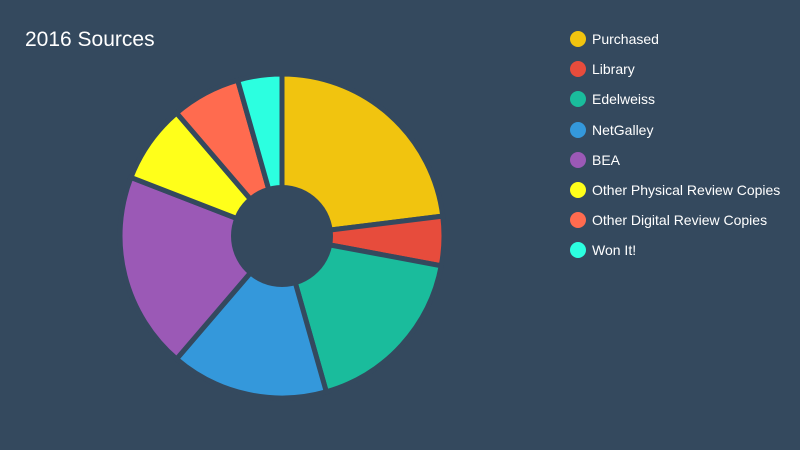  What do you see at coordinates (623, 129) in the screenshot?
I see `legend-label: NetGalley` at bounding box center [623, 129].